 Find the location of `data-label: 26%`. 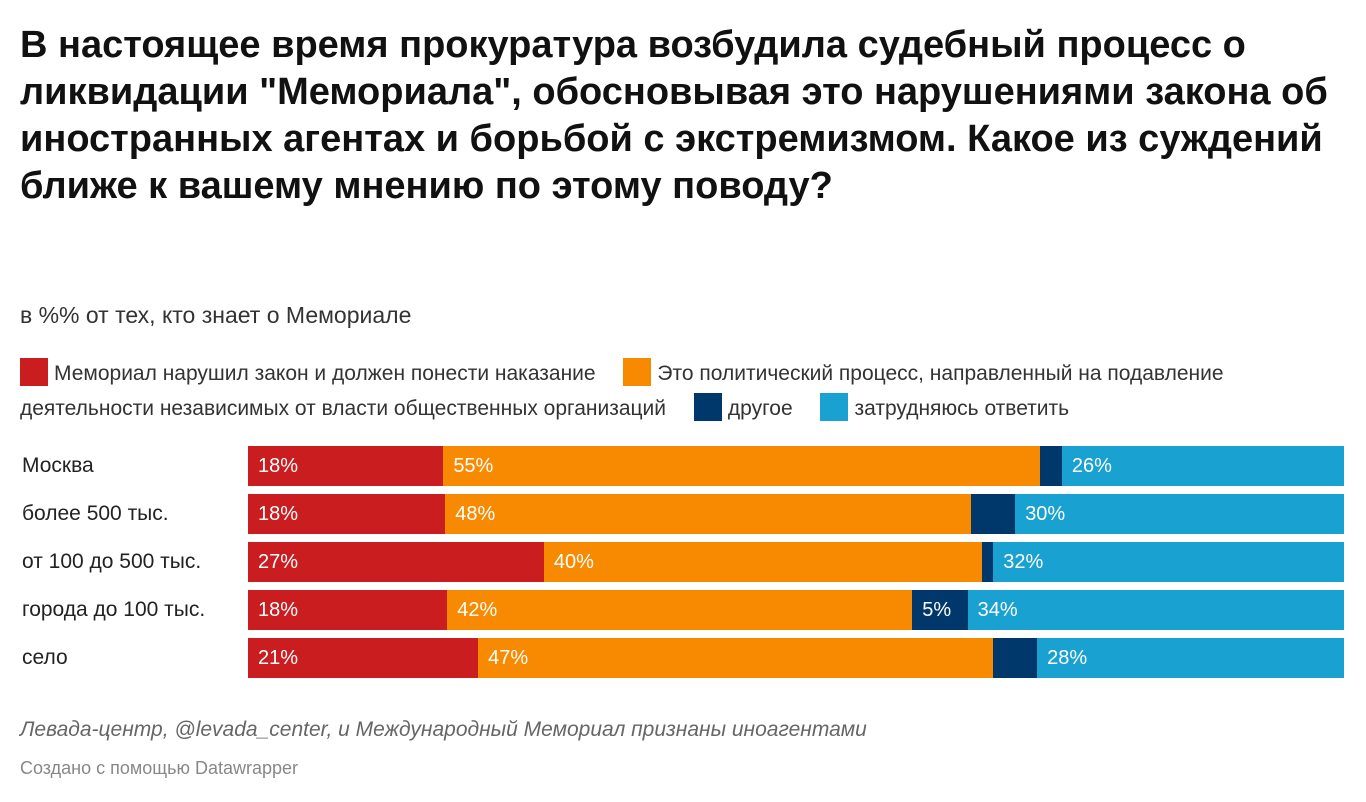

data-label: 26% is located at coordinates (1091, 466).